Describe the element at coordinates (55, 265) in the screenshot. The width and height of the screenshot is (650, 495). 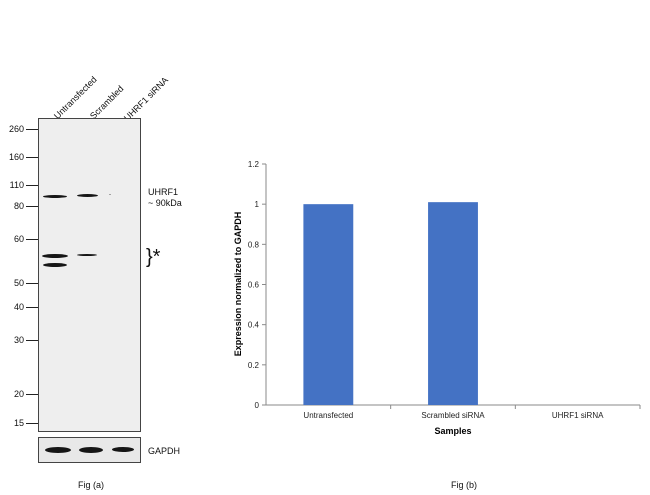
I see `band-lower2-untransfected` at that location.